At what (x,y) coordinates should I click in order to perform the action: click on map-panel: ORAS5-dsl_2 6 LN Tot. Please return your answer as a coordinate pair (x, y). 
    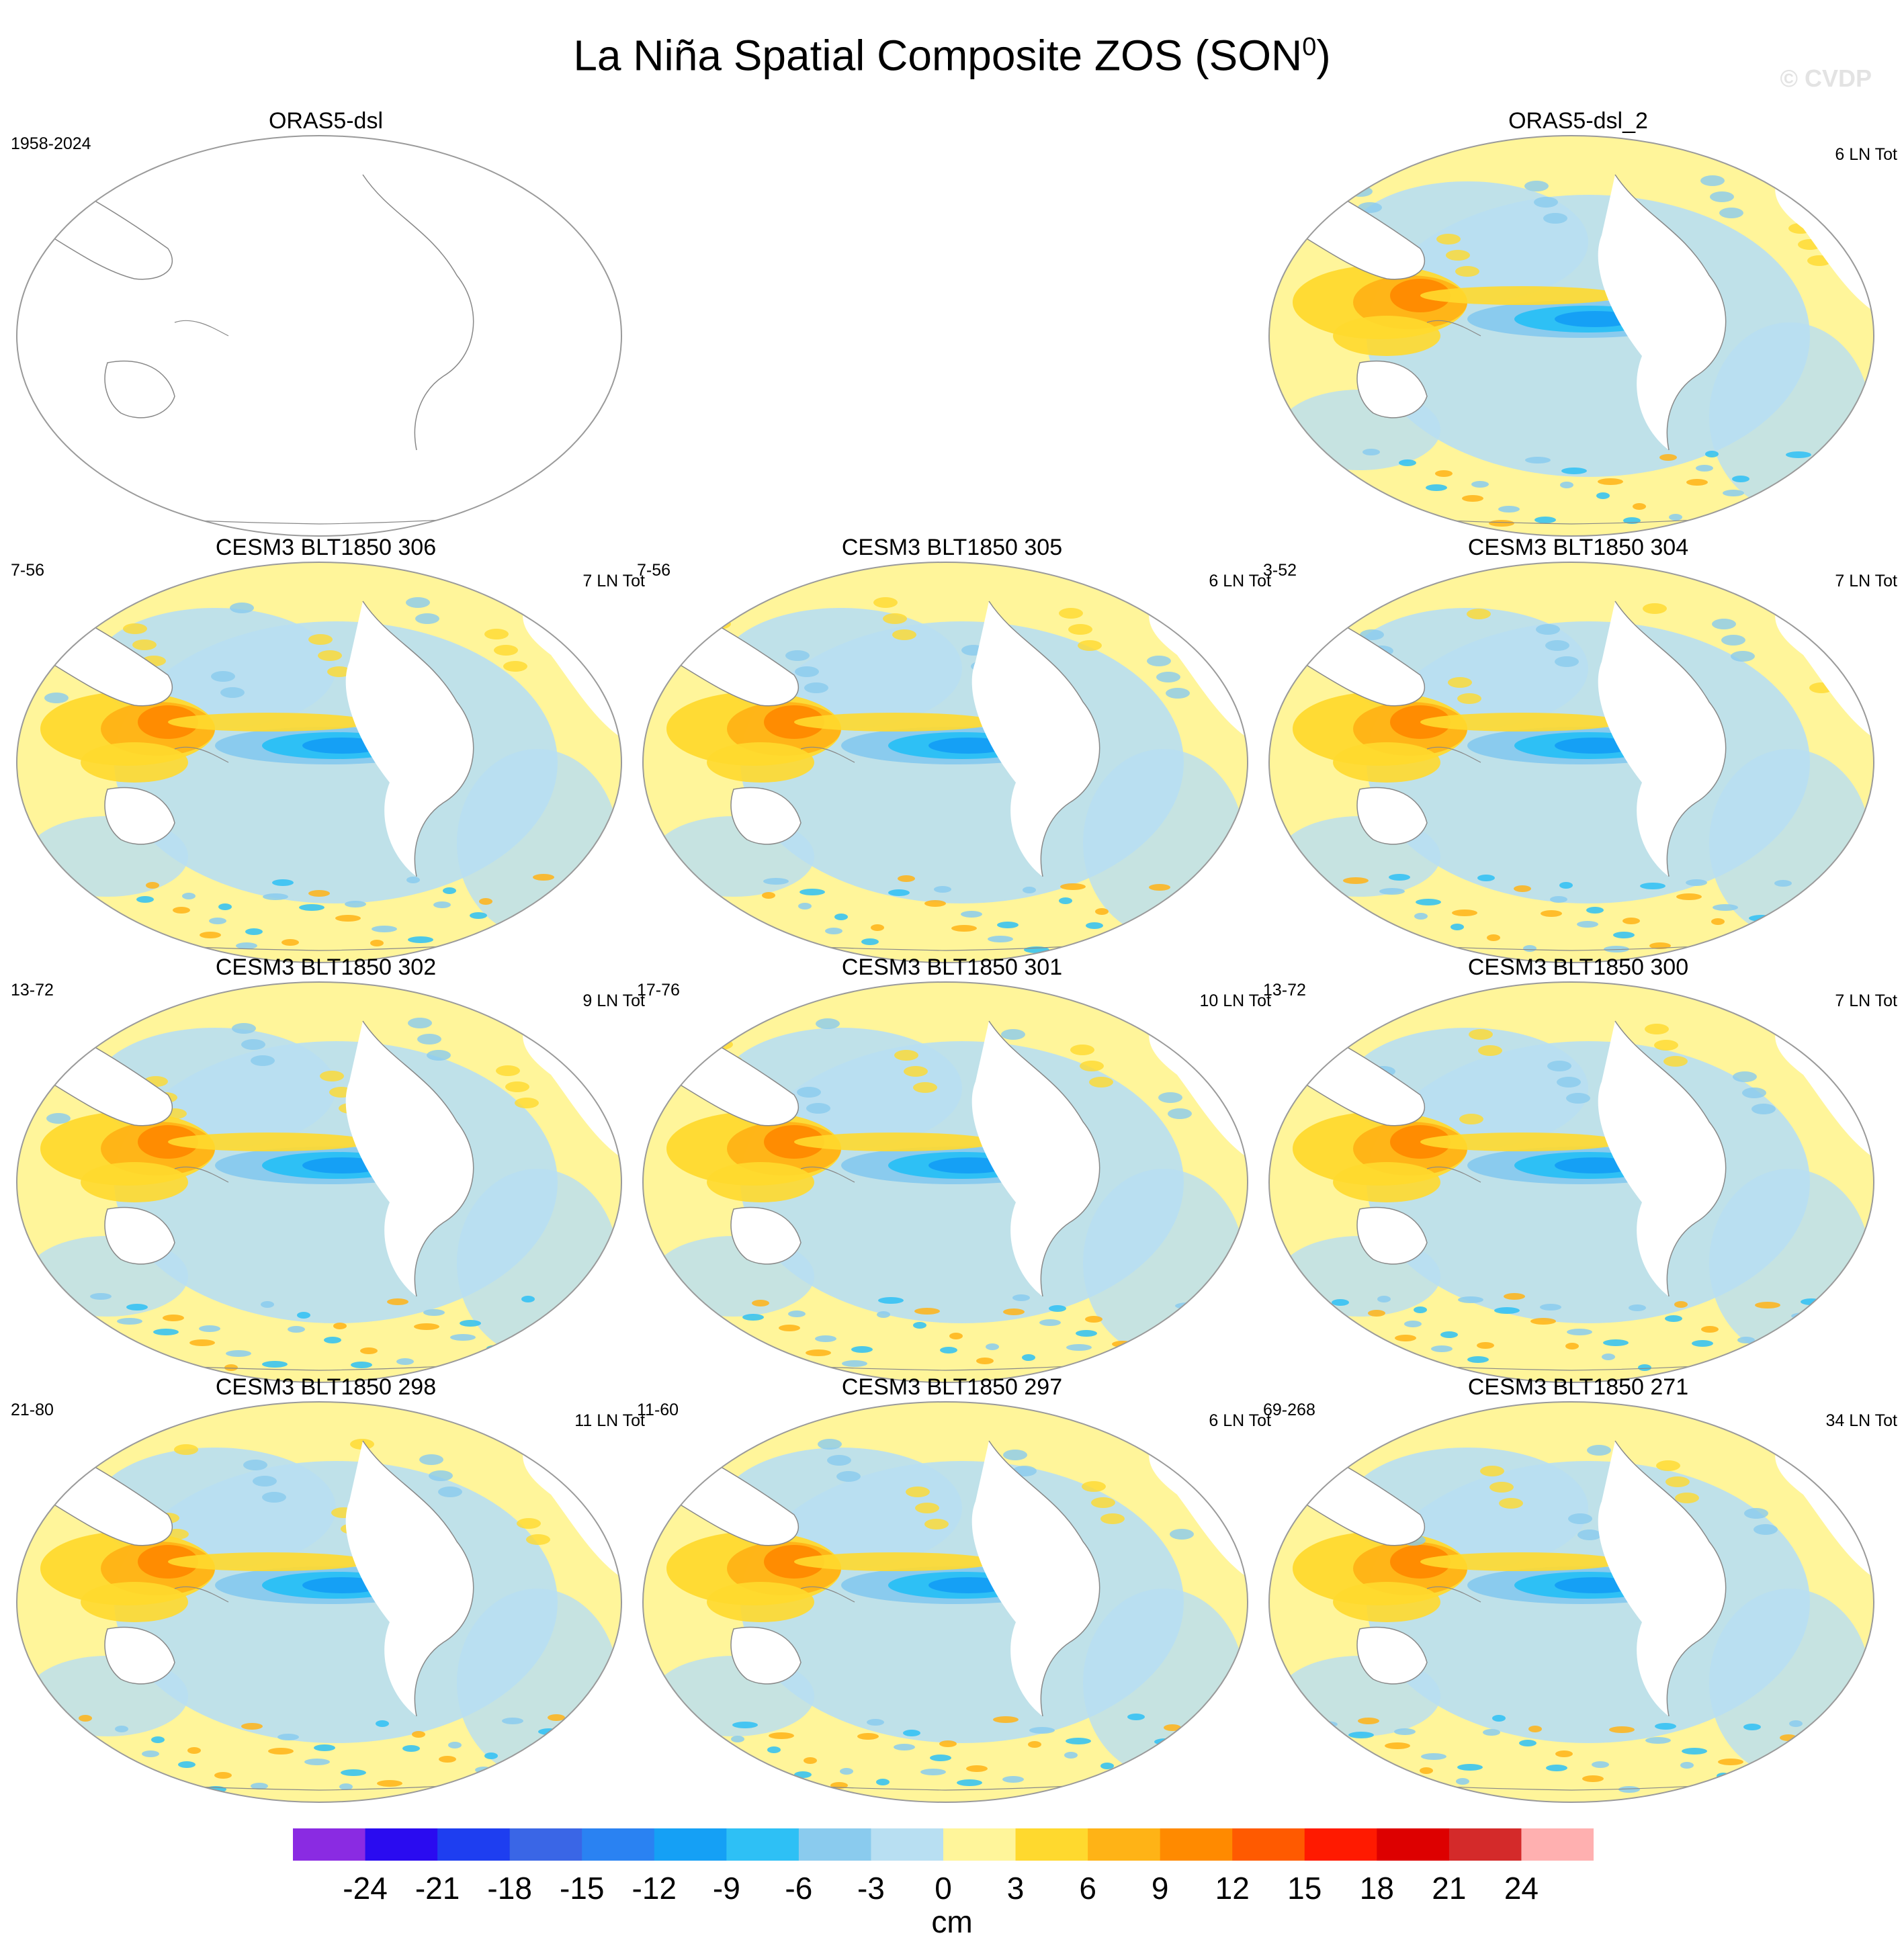
    Looking at the image, I should click on (1581, 329).